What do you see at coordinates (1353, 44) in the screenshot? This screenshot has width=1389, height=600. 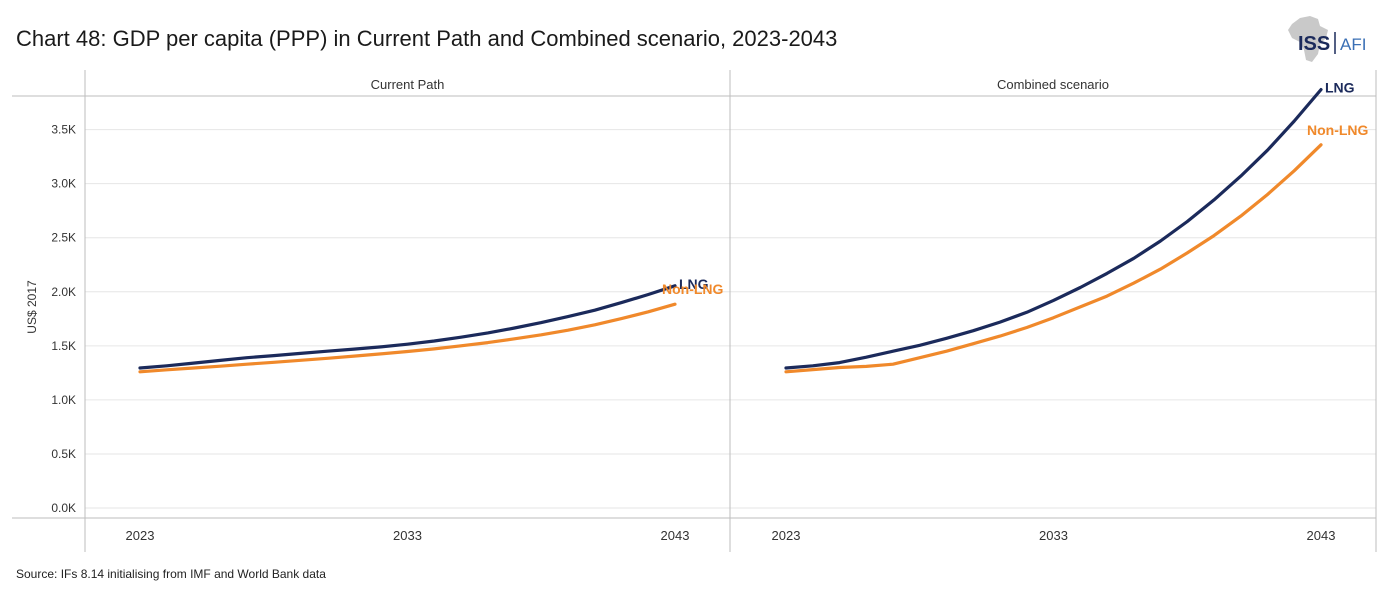 I see `logo-afi-text: AFI` at bounding box center [1353, 44].